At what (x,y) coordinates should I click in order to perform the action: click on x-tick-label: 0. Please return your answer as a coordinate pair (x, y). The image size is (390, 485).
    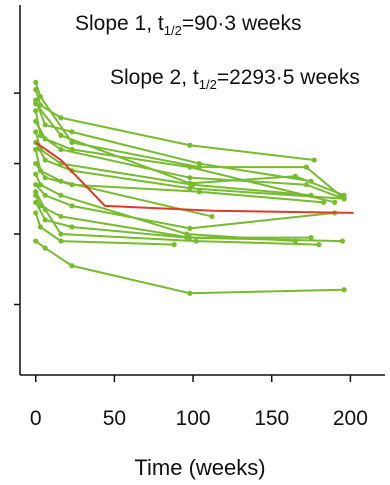
    Looking at the image, I should click on (36, 418).